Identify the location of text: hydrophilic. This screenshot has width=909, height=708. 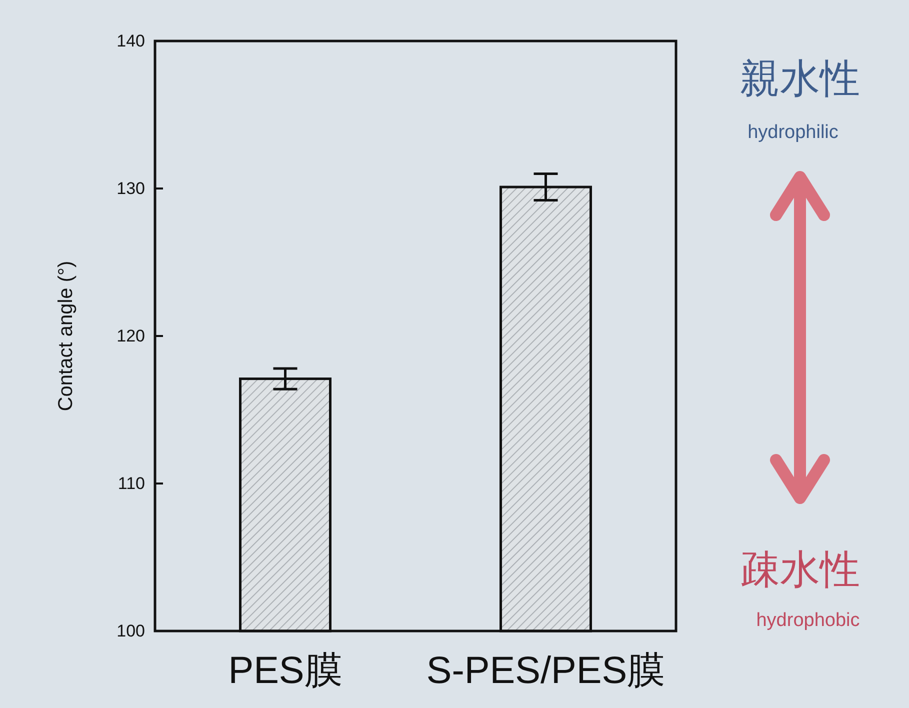
(793, 132).